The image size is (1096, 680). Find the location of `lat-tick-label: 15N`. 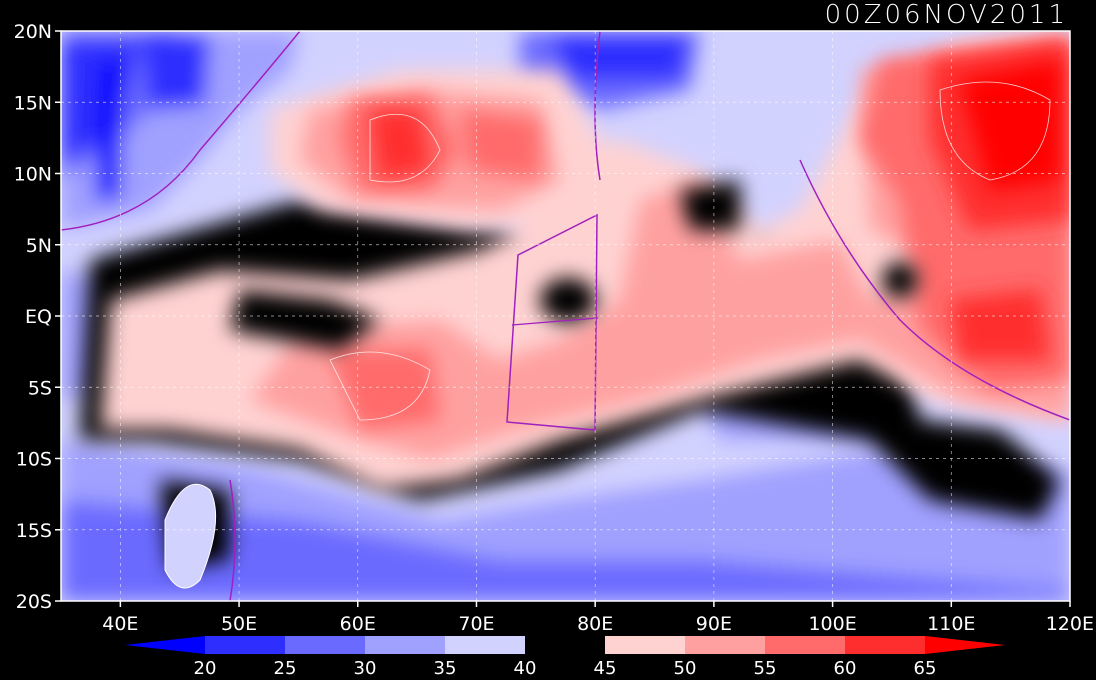

lat-tick-label: 15N is located at coordinates (33, 103).